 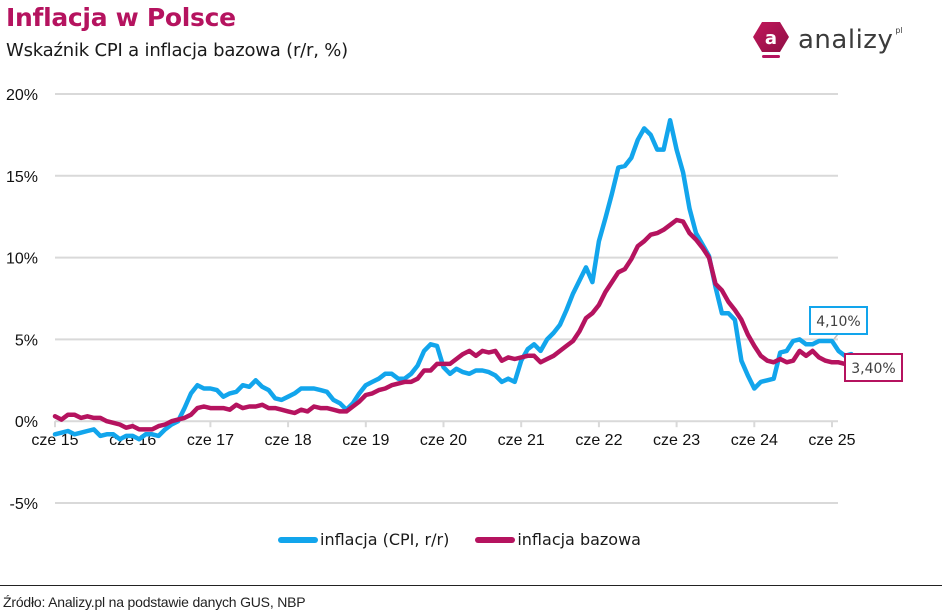 I want to click on cpi-callout-label: 4,10%, so click(x=838, y=322).